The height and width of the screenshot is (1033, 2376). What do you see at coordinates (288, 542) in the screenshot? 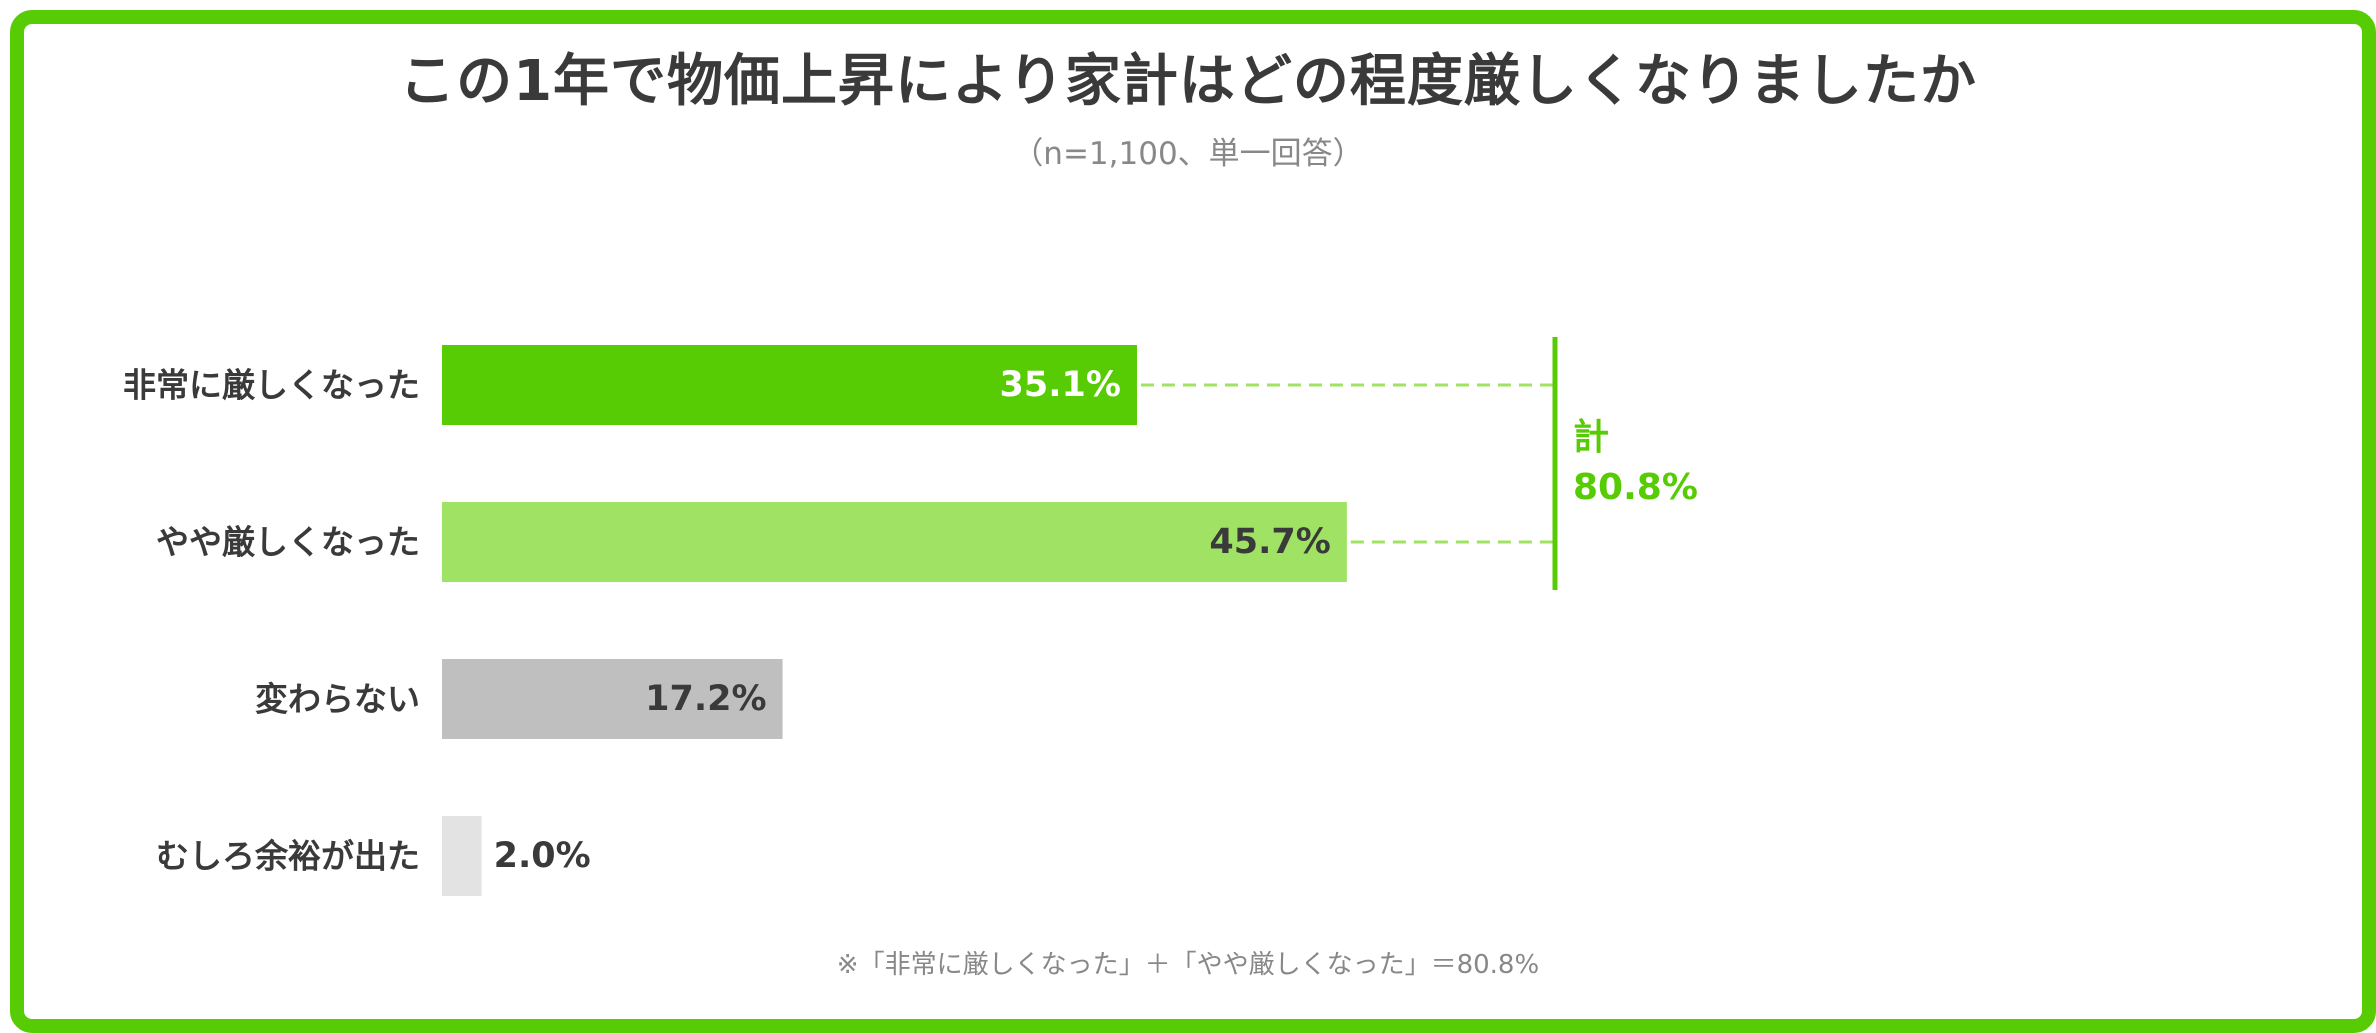
I see `category-label: やや厳しくなった` at bounding box center [288, 542].